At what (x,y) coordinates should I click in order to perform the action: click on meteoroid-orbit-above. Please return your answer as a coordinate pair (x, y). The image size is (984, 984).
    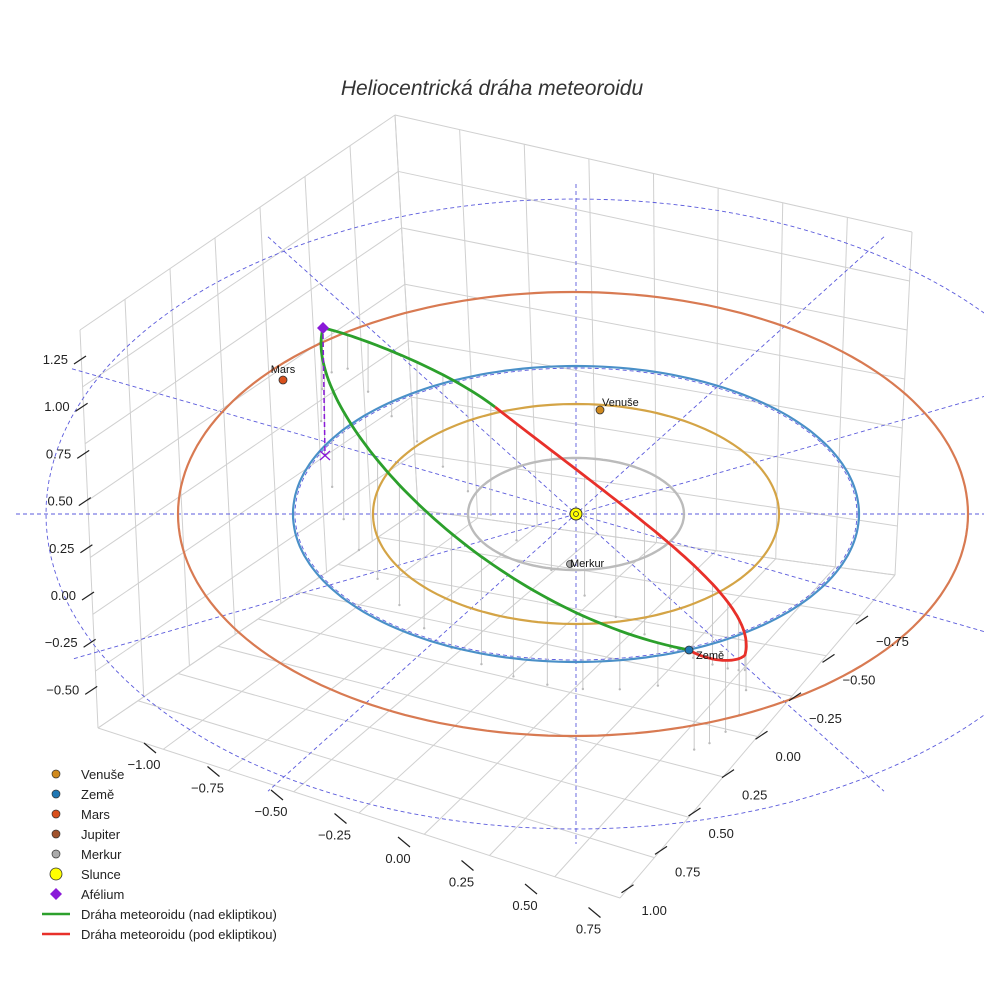
    Looking at the image, I should click on (504, 489).